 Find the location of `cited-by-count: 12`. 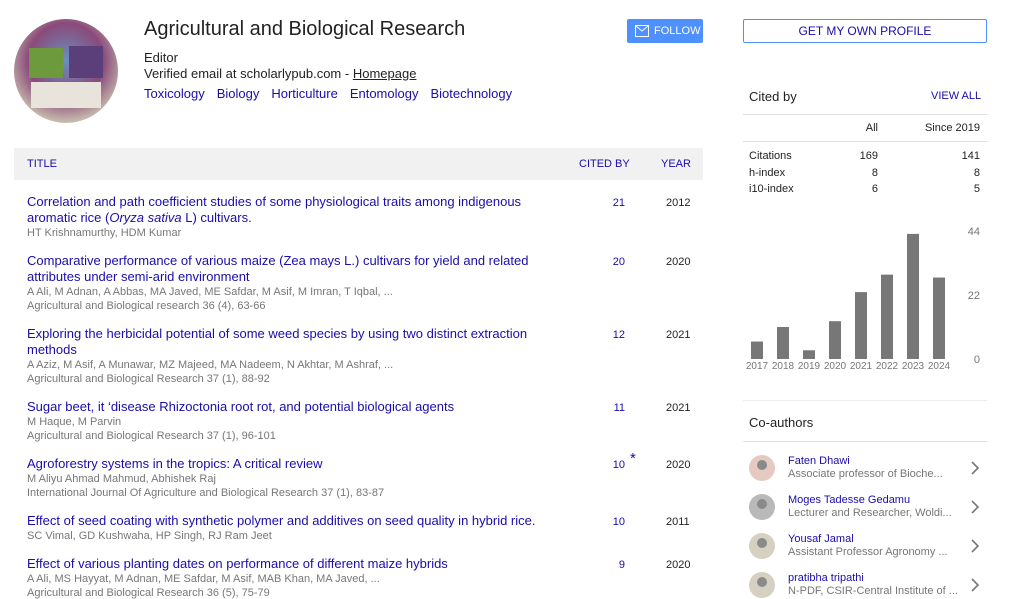

cited-by-count: 12 is located at coordinates (618, 335).